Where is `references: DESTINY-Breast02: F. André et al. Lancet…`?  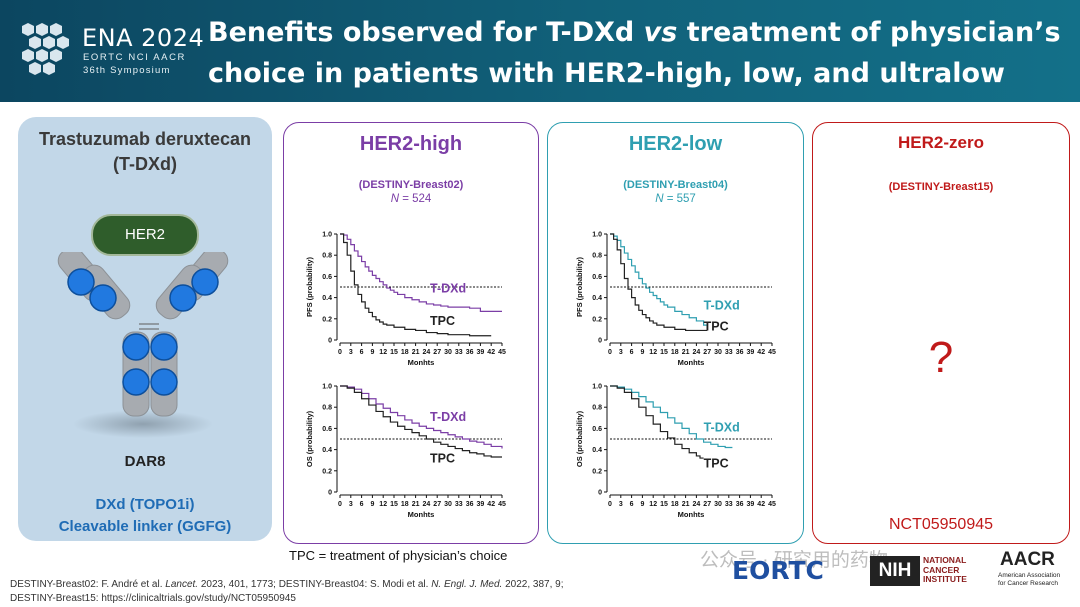 references: DESTINY-Breast02: F. André et al. Lancet… is located at coordinates (287, 592).